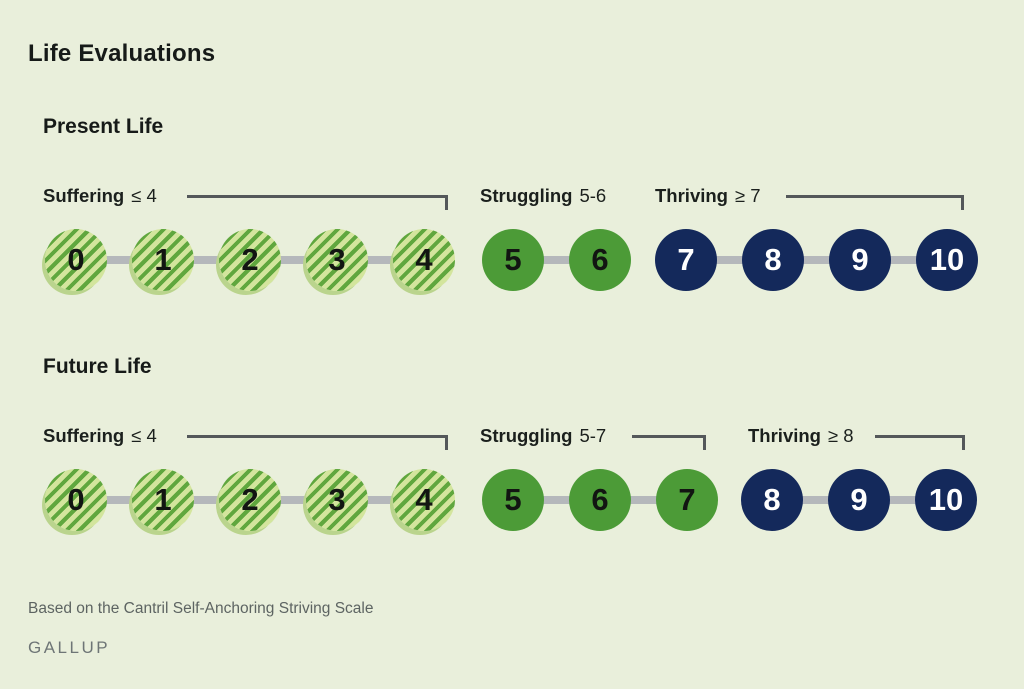 The width and height of the screenshot is (1024, 689). Describe the element at coordinates (593, 435) in the screenshot. I see `future-struggling-label-range: 5-7` at that location.